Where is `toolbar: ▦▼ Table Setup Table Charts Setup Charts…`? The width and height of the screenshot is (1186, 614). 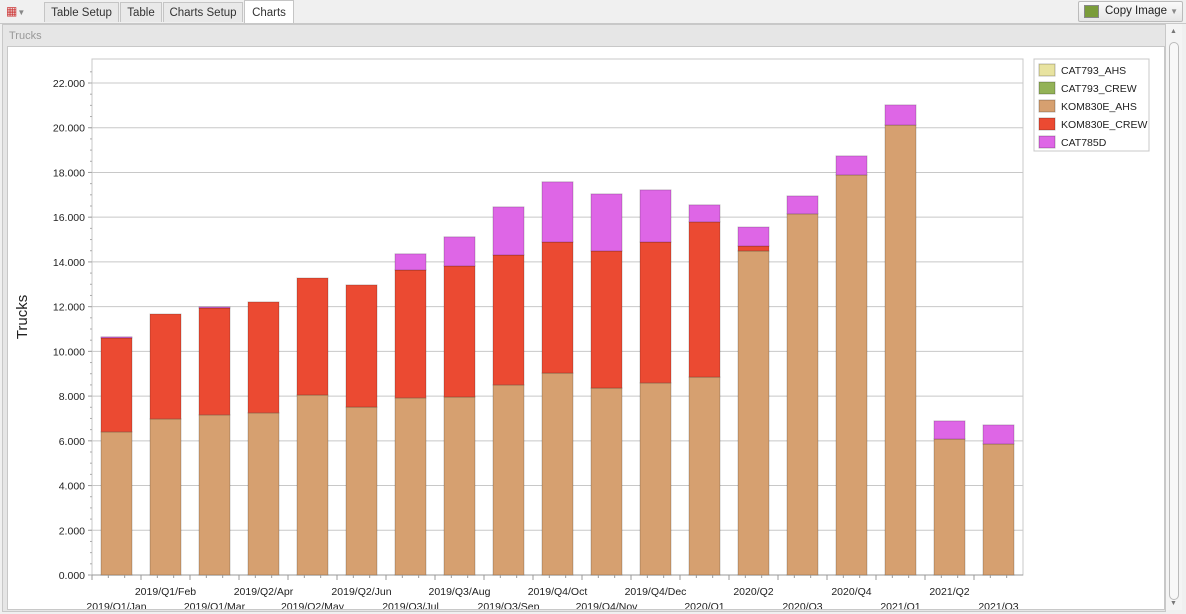
toolbar: ▦▼ Table Setup Table Charts Setup Charts… is located at coordinates (593, 12).